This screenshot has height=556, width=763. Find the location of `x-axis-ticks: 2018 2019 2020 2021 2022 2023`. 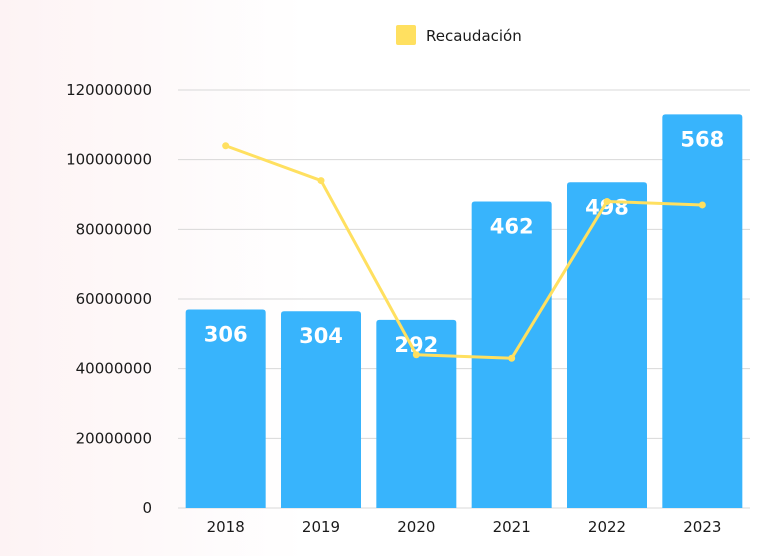

x-axis-ticks: 2018 2019 2020 2021 2022 2023 is located at coordinates (464, 527).